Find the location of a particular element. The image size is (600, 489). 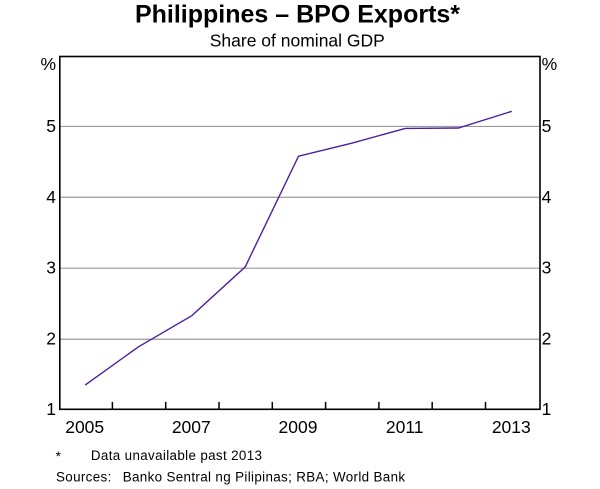

svg-text: Philippines – BPO Exports* is located at coordinates (297, 14).